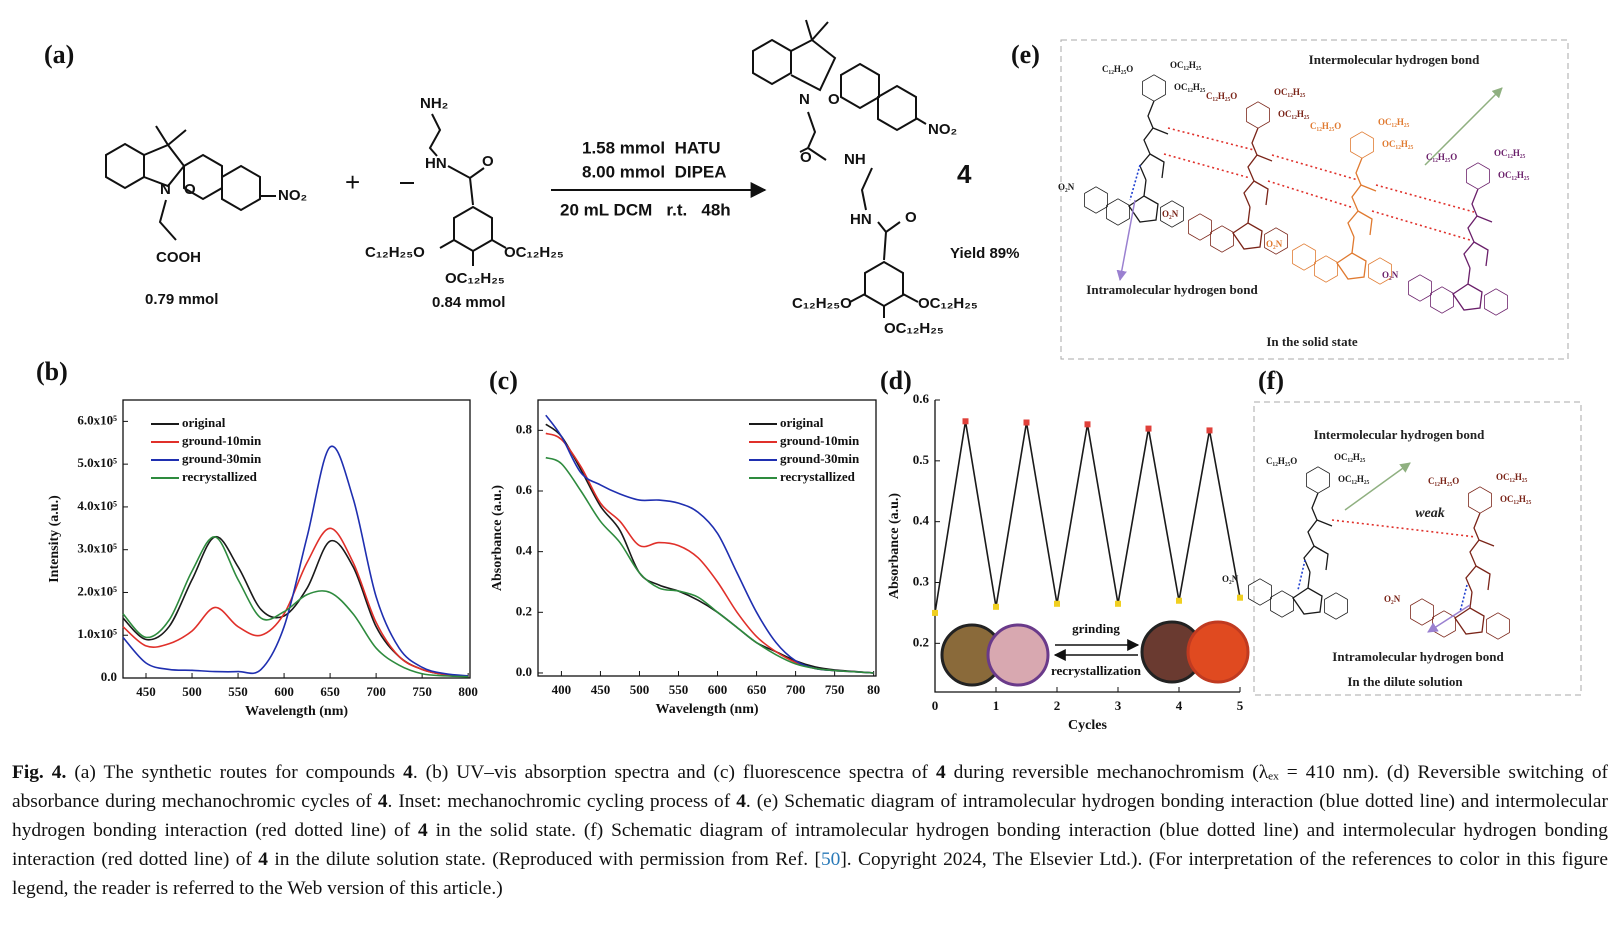  What do you see at coordinates (984, 253) in the screenshot?
I see `yield: Yield 89%` at bounding box center [984, 253].